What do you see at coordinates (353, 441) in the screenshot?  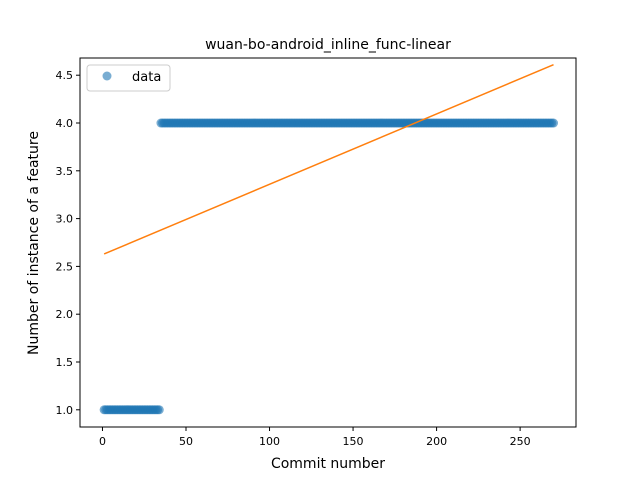 I see `x-tick-label: 150` at bounding box center [353, 441].